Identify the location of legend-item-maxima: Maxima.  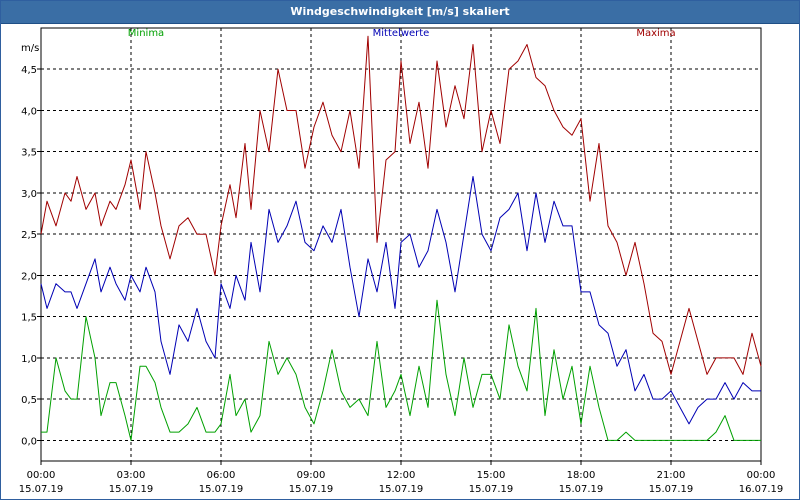
(655, 33).